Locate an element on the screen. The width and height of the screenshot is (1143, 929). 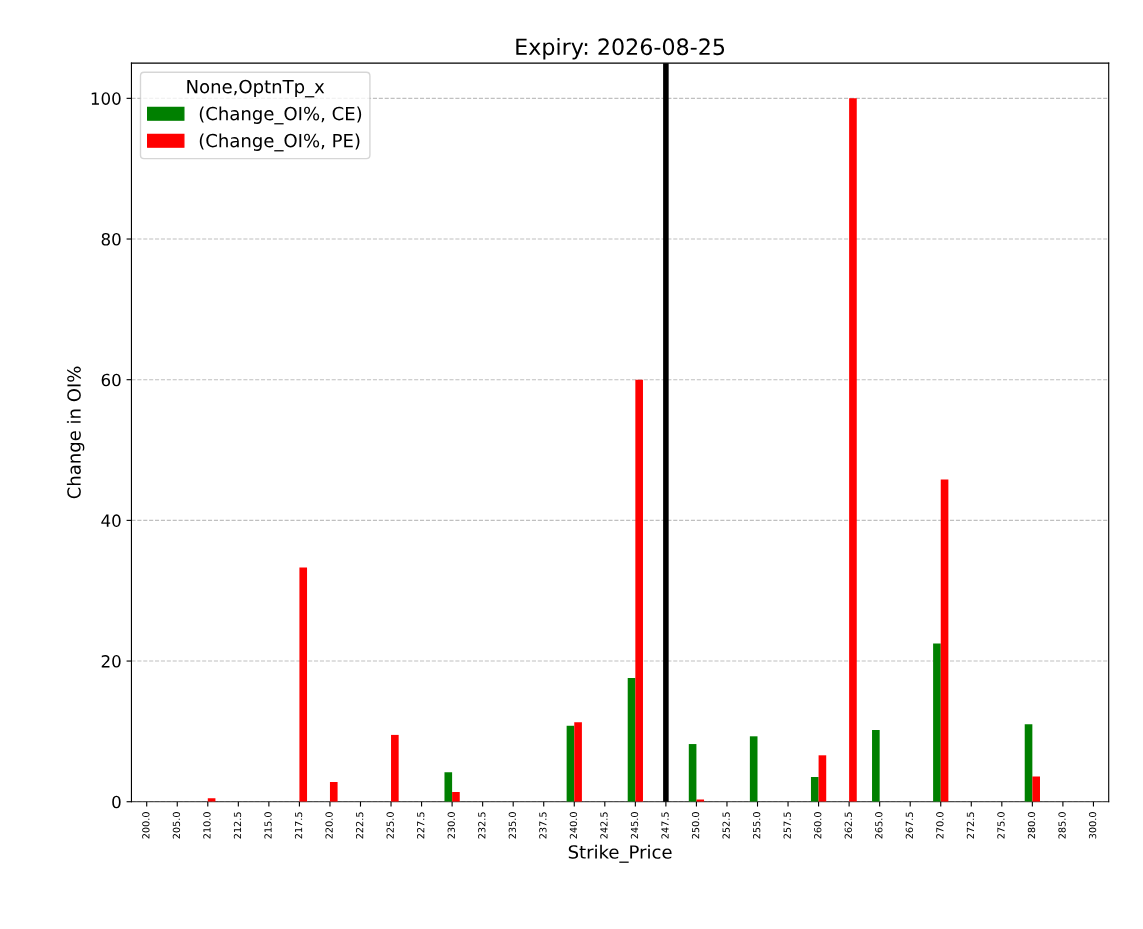
x-tick-label: 265.0 is located at coordinates (879, 825).